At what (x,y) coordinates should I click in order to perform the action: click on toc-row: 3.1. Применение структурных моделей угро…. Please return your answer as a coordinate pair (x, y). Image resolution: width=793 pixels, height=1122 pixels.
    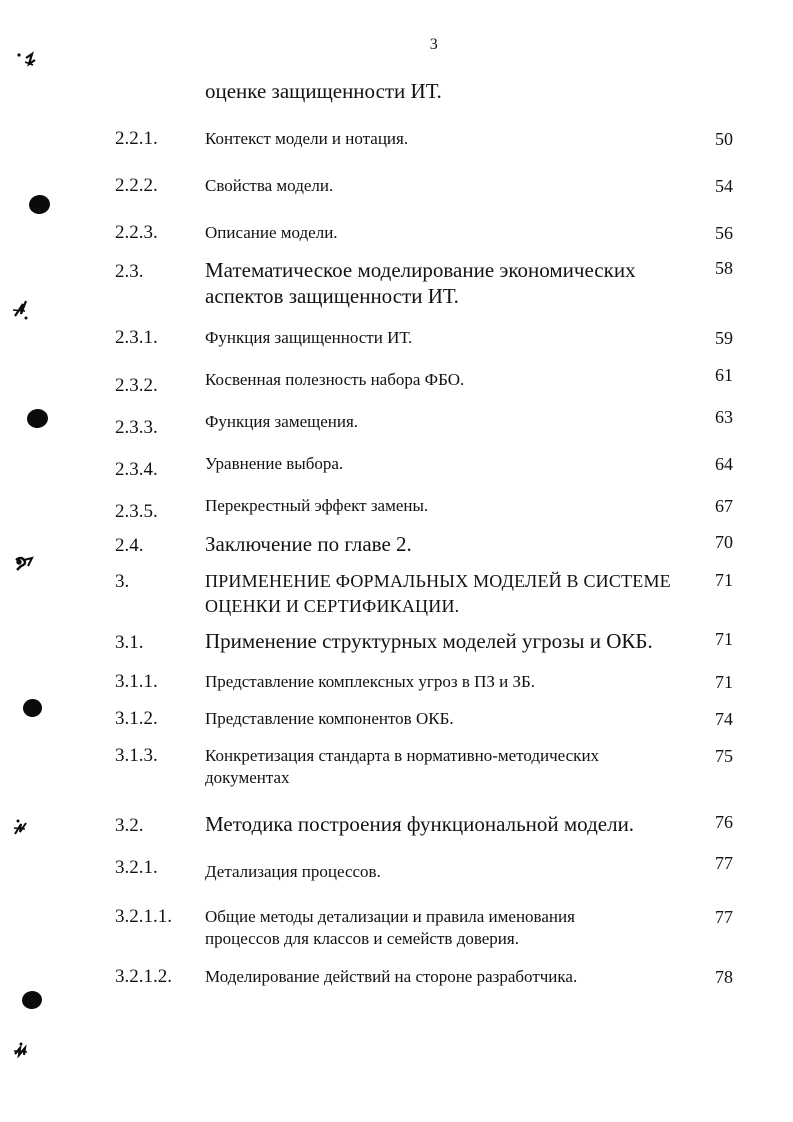
    Looking at the image, I should click on (433, 641).